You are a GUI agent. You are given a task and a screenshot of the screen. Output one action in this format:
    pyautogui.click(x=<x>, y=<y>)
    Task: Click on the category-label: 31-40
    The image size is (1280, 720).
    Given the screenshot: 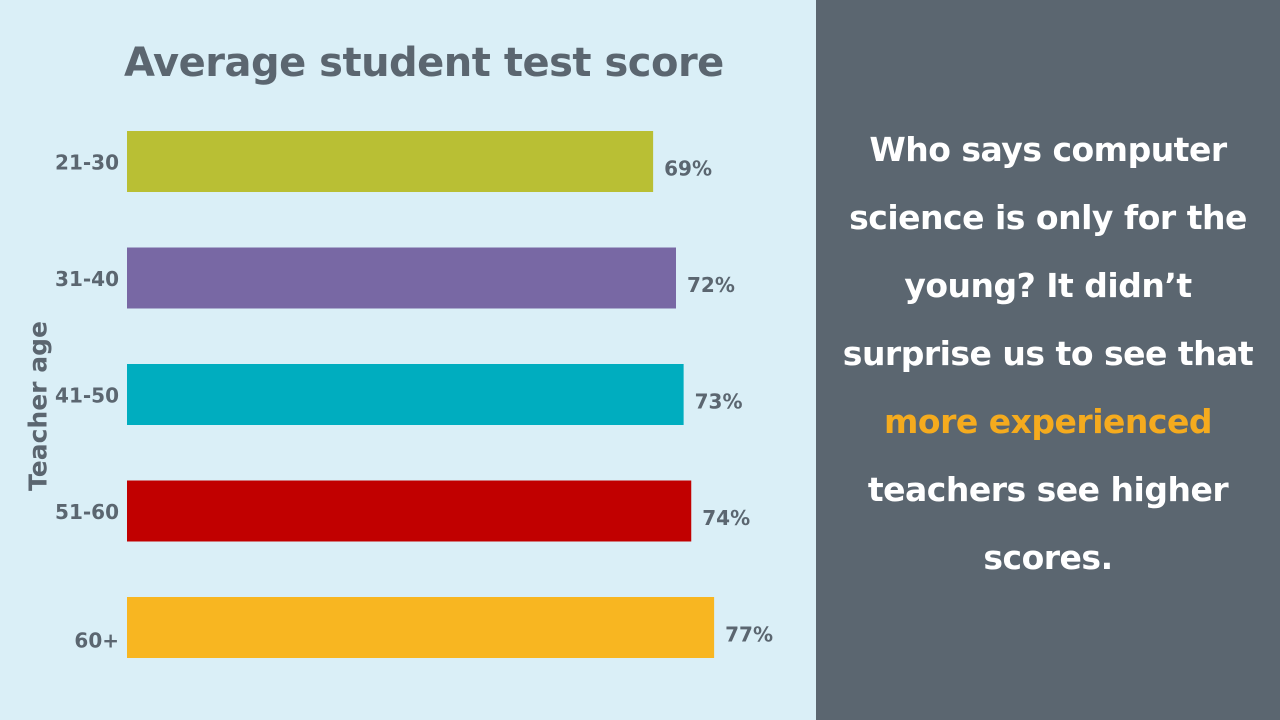 What is the action you would take?
    pyautogui.click(x=87, y=279)
    